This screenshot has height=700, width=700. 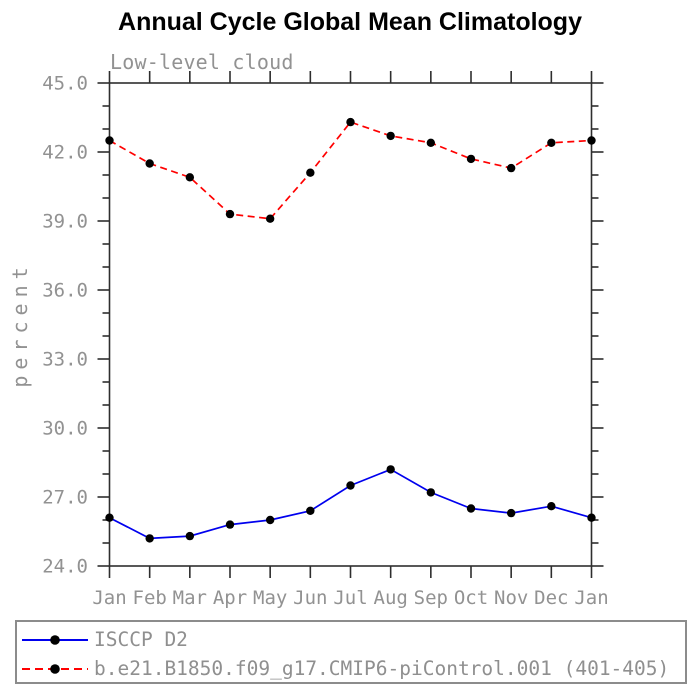 What do you see at coordinates (202, 62) in the screenshot?
I see `chart-subtitle: Low-level cloud` at bounding box center [202, 62].